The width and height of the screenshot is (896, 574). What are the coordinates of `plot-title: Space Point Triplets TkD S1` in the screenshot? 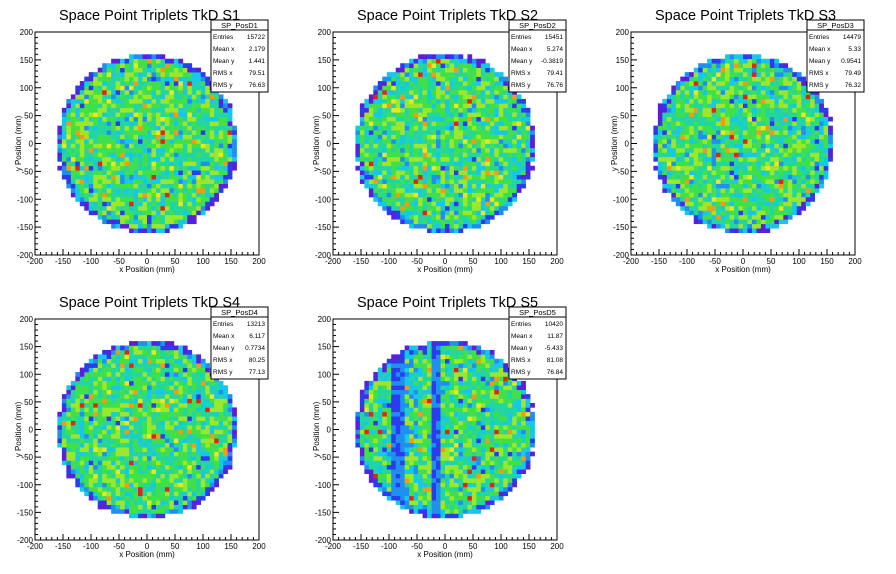 It's located at (149, 16).